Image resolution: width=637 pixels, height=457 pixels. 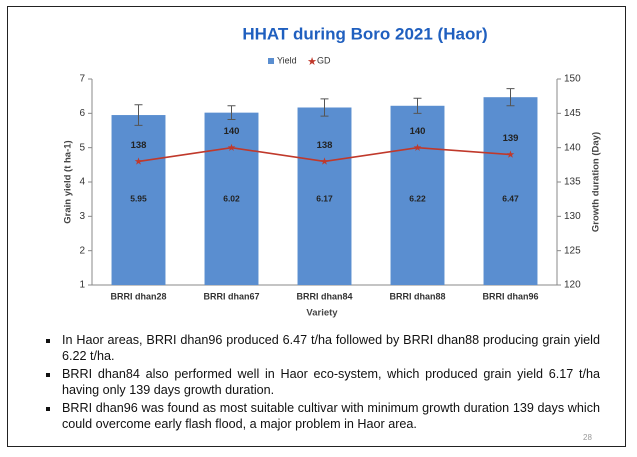 What do you see at coordinates (312, 62) in the screenshot?
I see `legend-marker: ★` at bounding box center [312, 62].